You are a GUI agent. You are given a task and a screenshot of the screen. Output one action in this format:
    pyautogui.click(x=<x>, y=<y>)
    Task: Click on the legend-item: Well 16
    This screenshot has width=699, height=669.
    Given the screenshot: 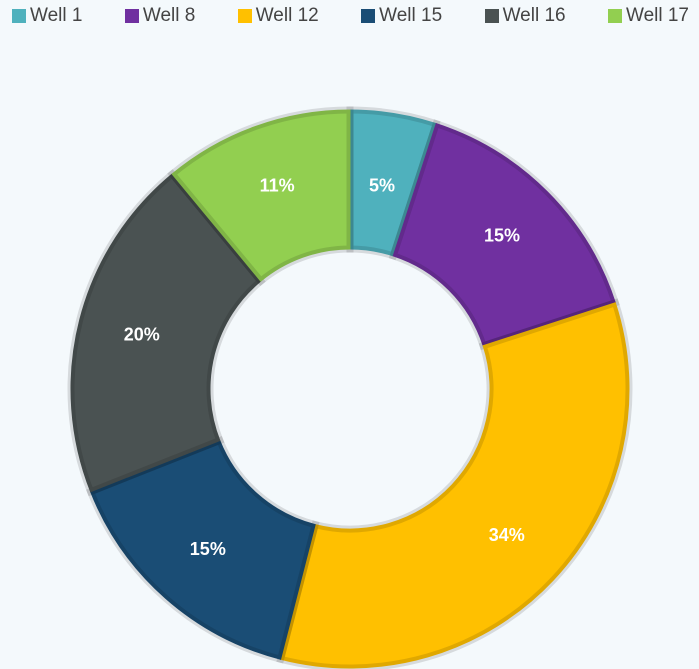 What is the action you would take?
    pyautogui.click(x=525, y=16)
    